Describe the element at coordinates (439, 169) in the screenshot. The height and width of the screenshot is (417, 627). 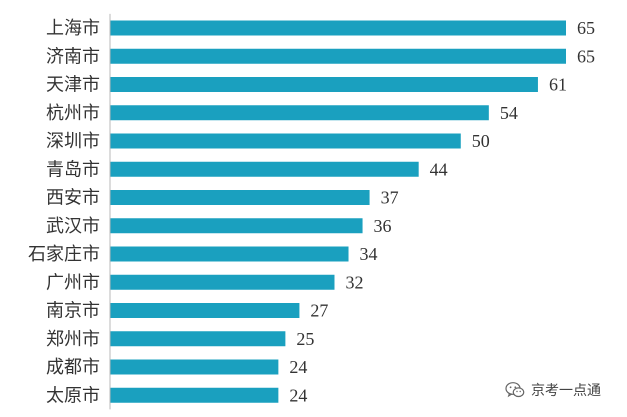
I see `value-label: 44` at that location.